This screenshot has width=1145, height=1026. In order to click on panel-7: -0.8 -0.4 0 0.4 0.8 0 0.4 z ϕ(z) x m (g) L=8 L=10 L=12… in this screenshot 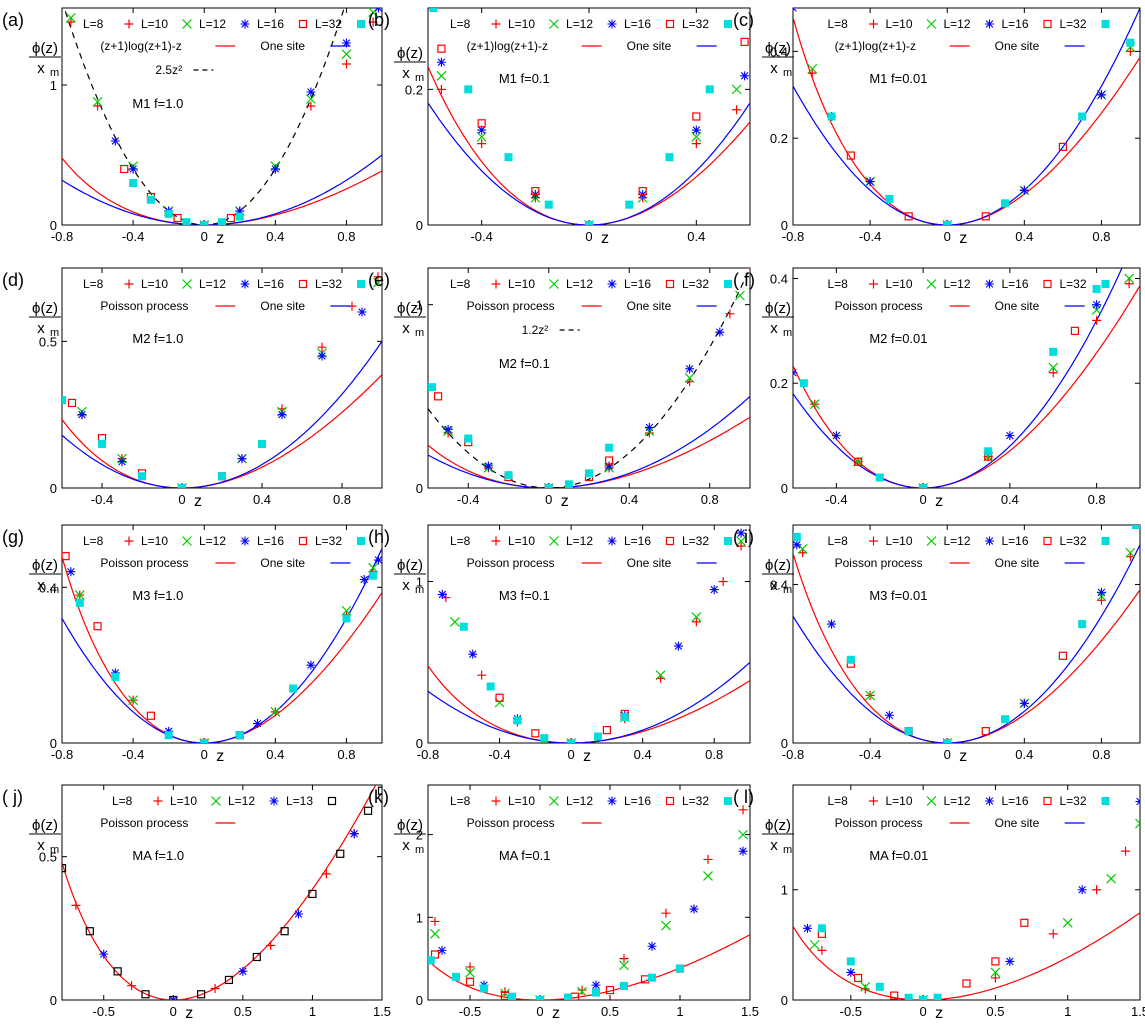, I will do `click(192, 644)`.